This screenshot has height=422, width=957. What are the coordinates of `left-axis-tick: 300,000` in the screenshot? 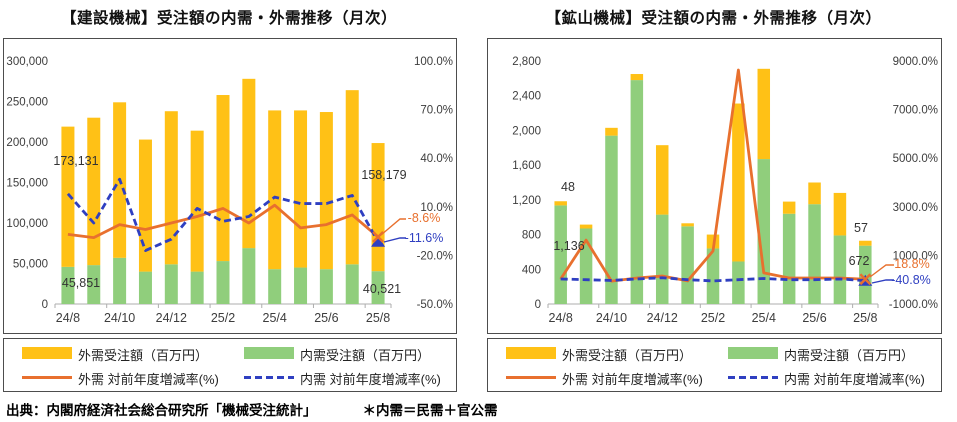 It's located at (27, 62).